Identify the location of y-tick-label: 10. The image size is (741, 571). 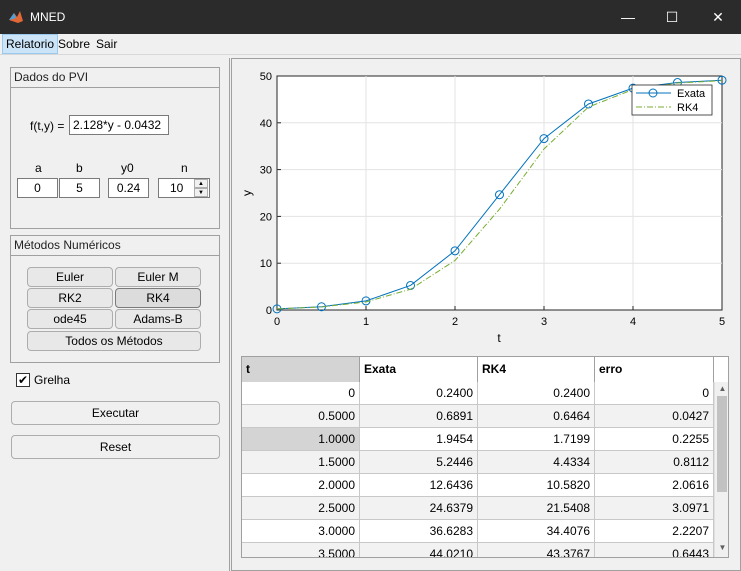
(266, 264).